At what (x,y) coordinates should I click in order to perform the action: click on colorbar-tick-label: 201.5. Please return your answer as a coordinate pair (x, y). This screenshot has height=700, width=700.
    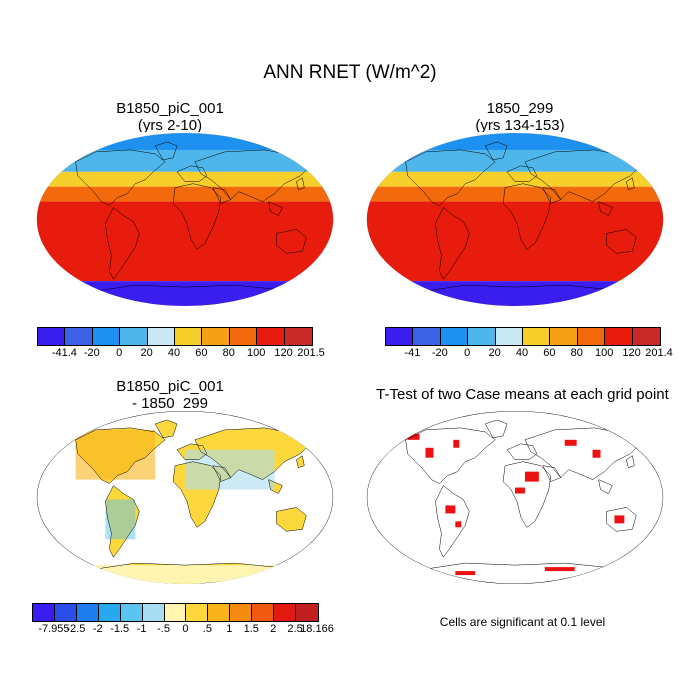
    Looking at the image, I should click on (311, 353).